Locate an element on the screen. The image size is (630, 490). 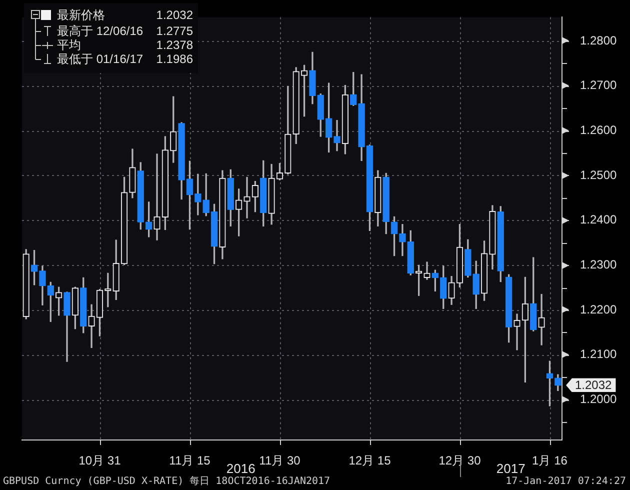
x-tick-label: 1月 16 is located at coordinates (550, 461).